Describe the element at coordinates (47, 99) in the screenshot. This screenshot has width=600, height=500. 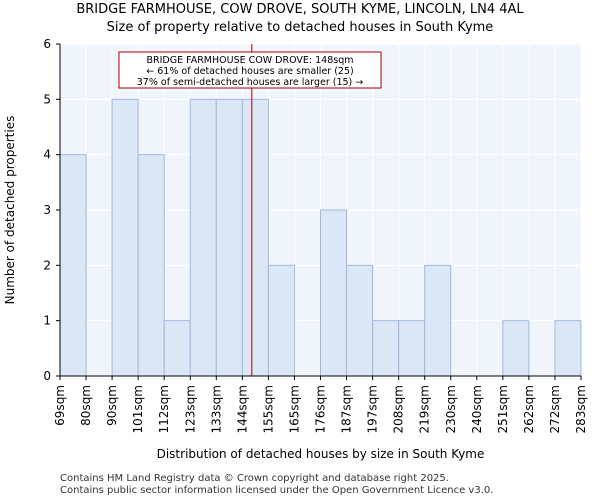
I see `y-tick-label: 5` at that location.